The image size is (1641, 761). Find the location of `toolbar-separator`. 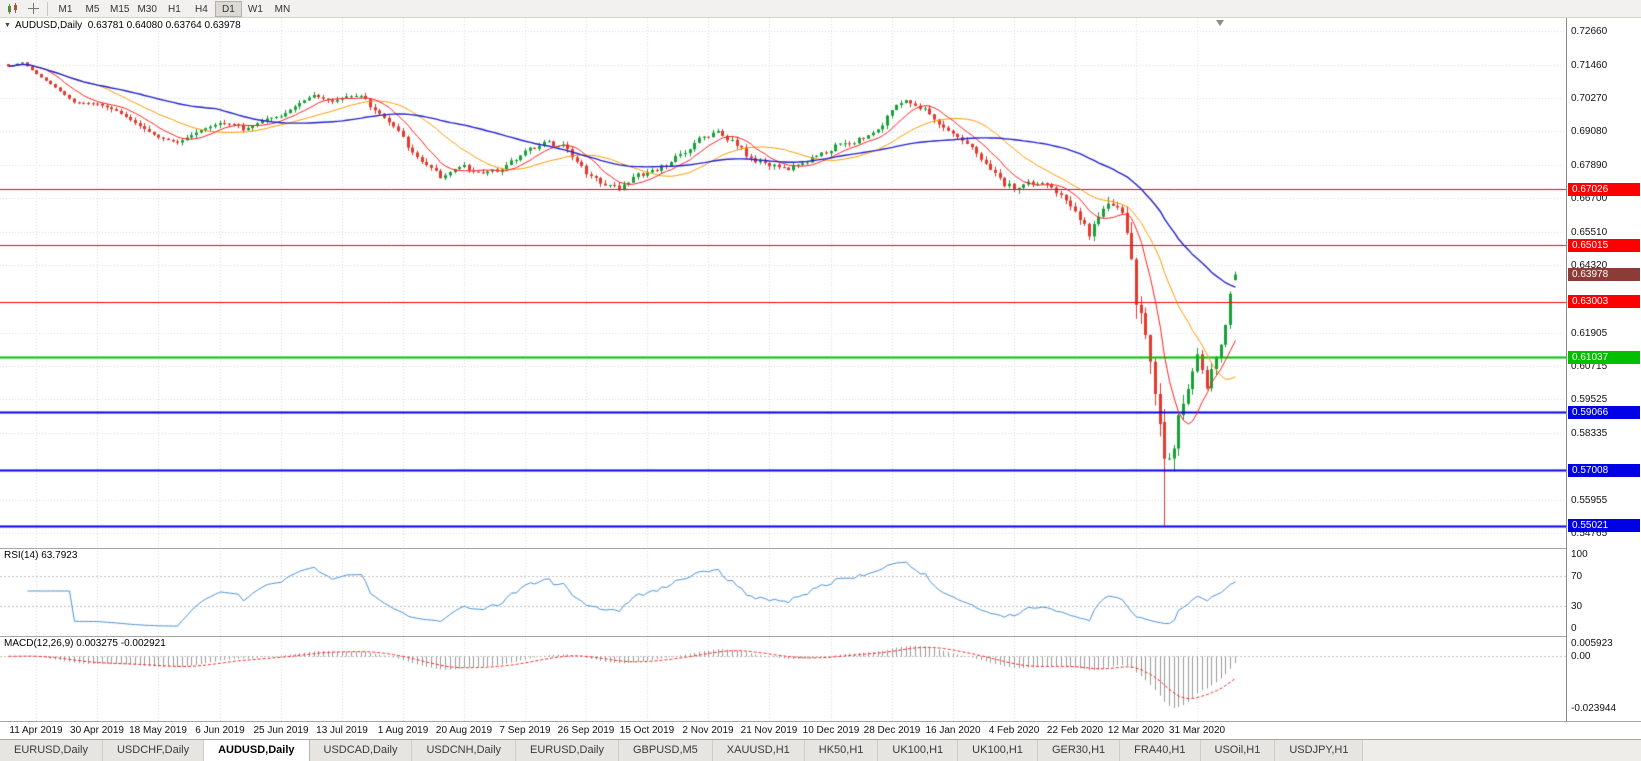

toolbar-separator is located at coordinates (47, 8).